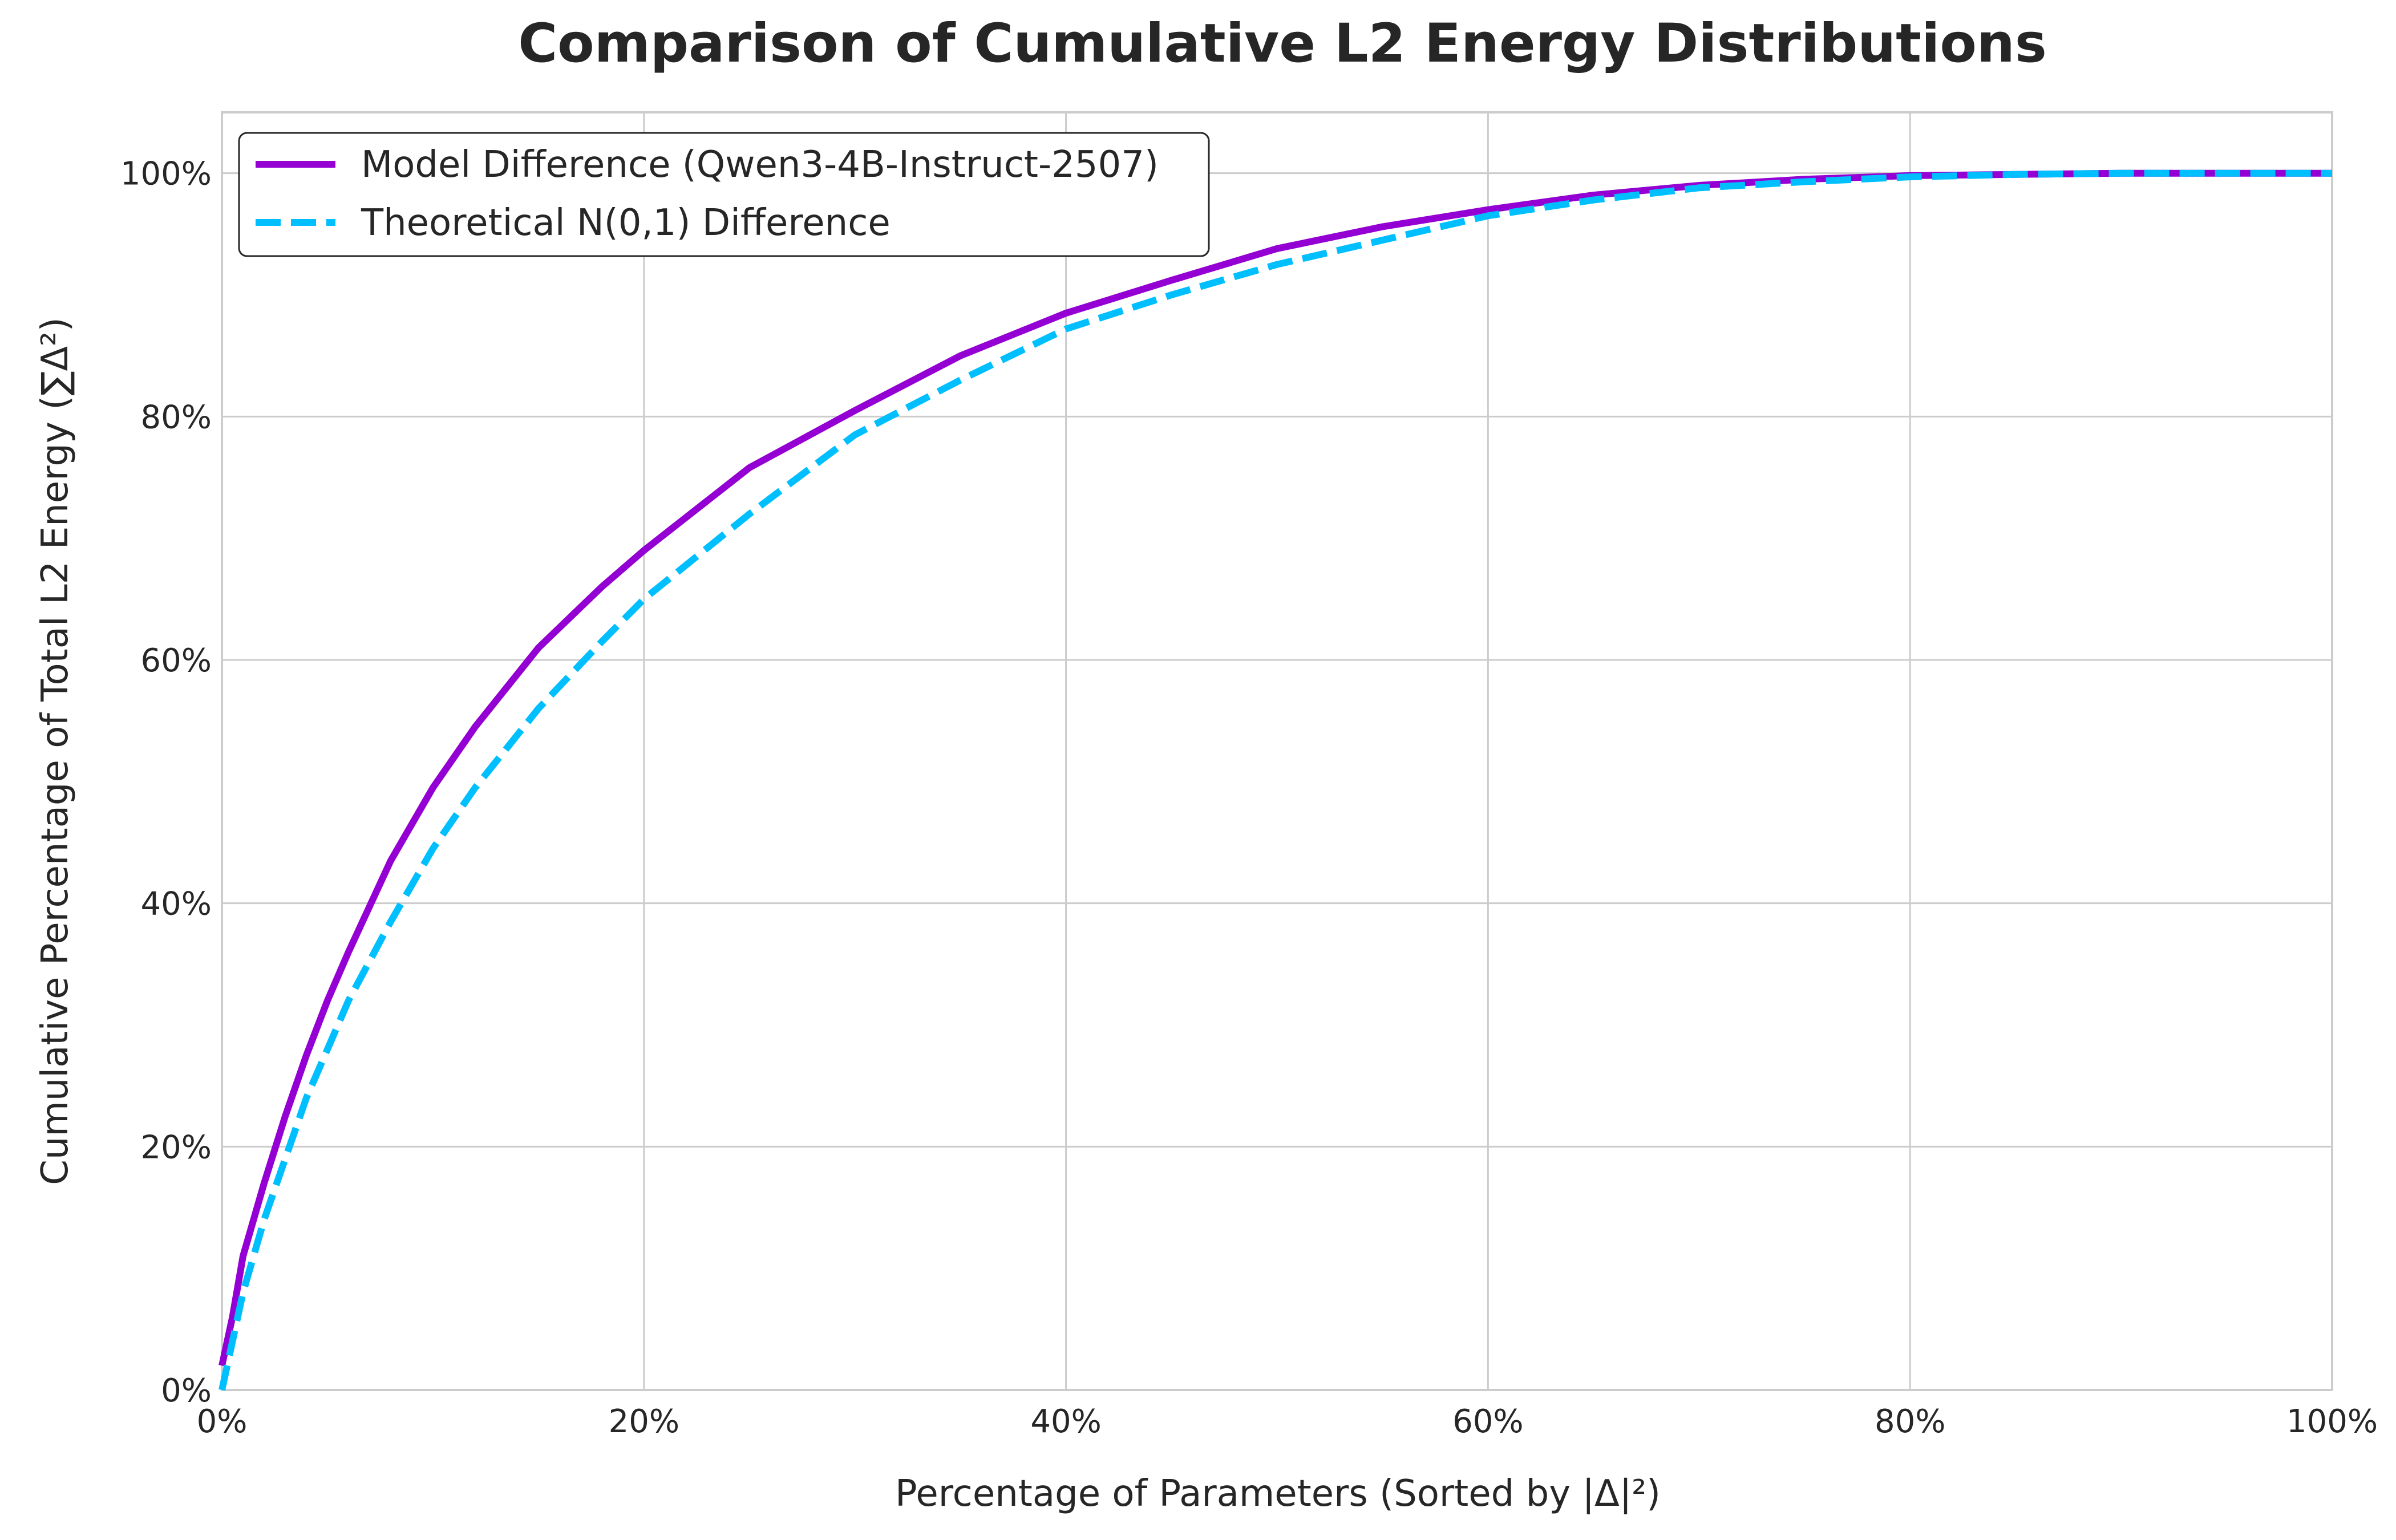  I want to click on x-tick-label: 20%, so click(644, 1421).